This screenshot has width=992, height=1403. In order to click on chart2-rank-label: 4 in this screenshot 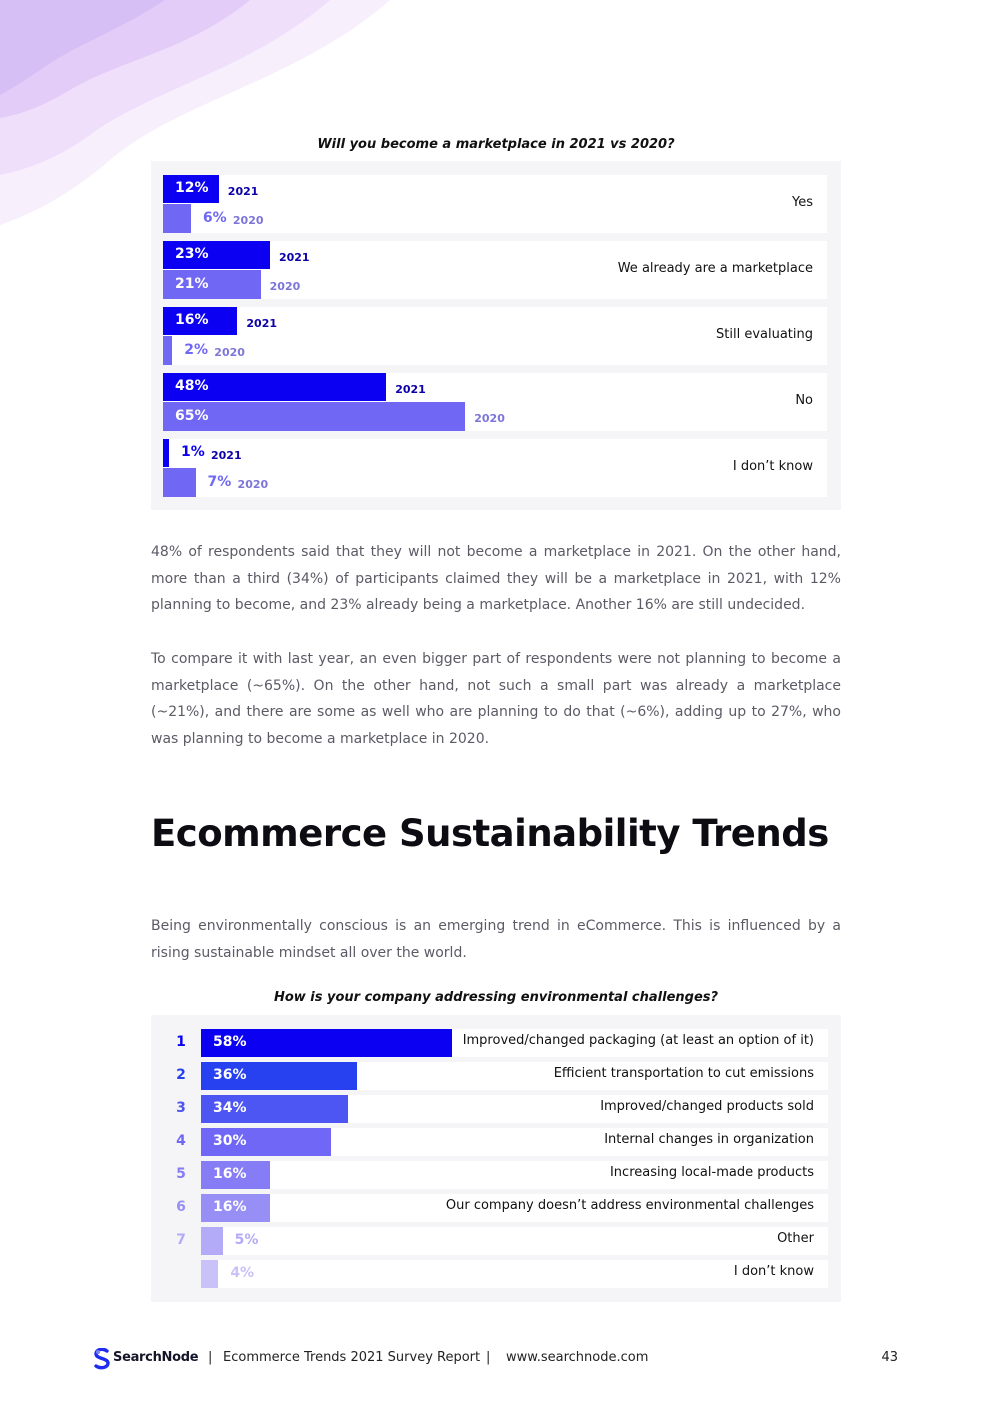, I will do `click(181, 1141)`.